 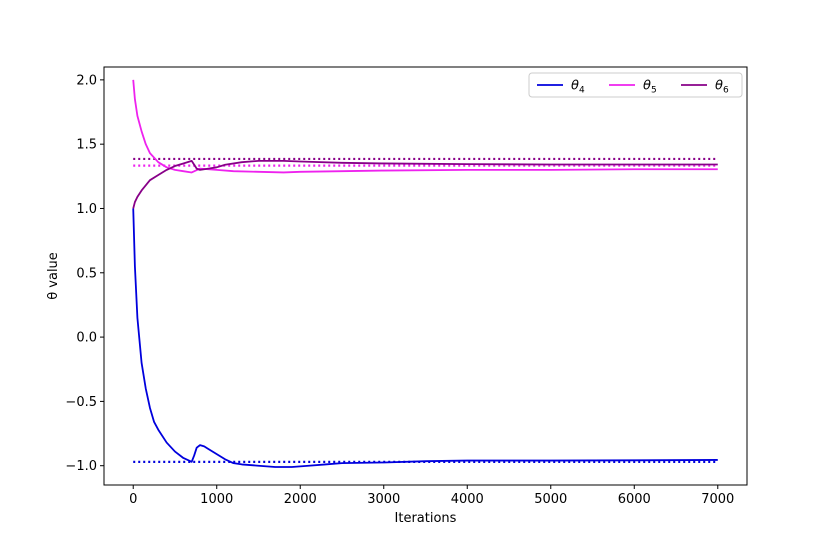 I want to click on y-tick-label: 2.0, so click(x=86, y=80).